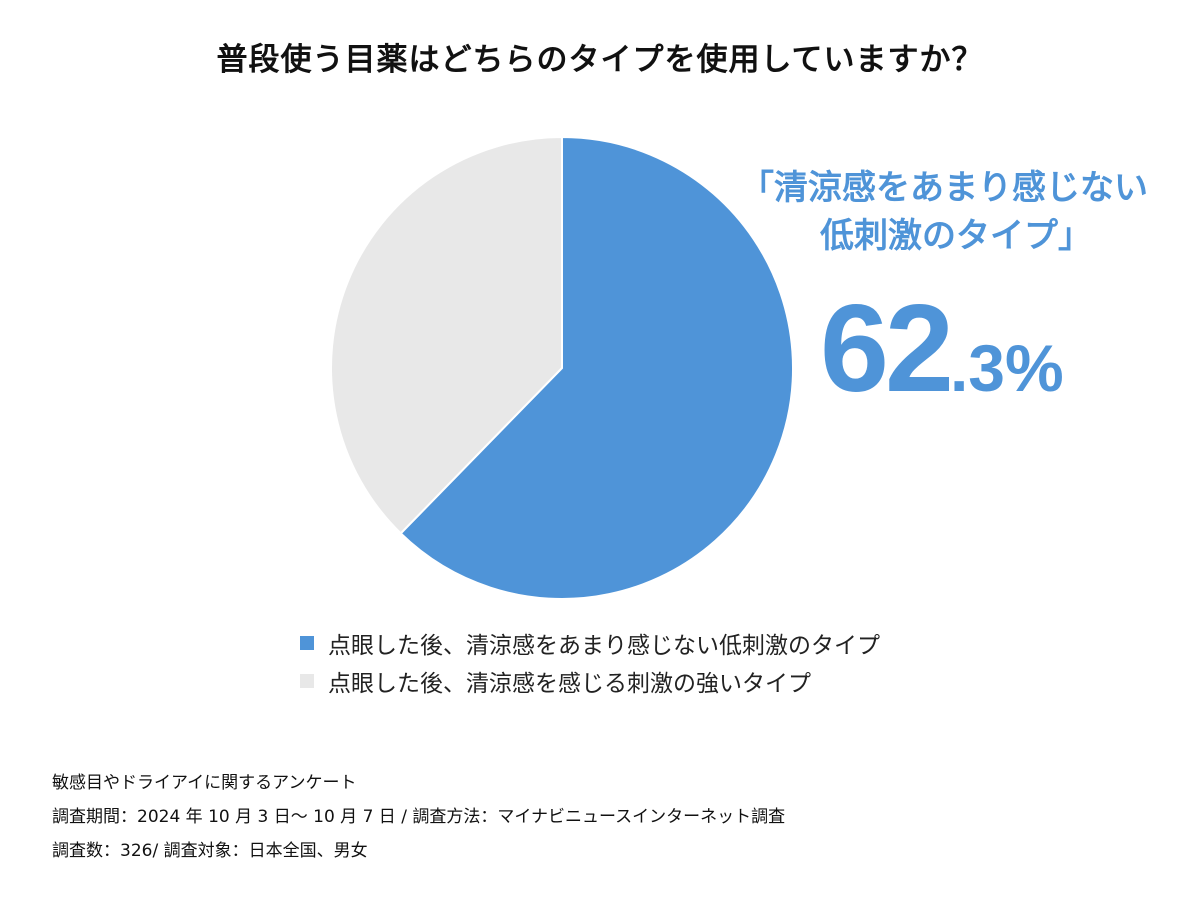 The height and width of the screenshot is (909, 1200). I want to click on legend-item-strong-stimulus: 点眼した後、清涼感を感じる刺激の強いタイプ, so click(590, 681).